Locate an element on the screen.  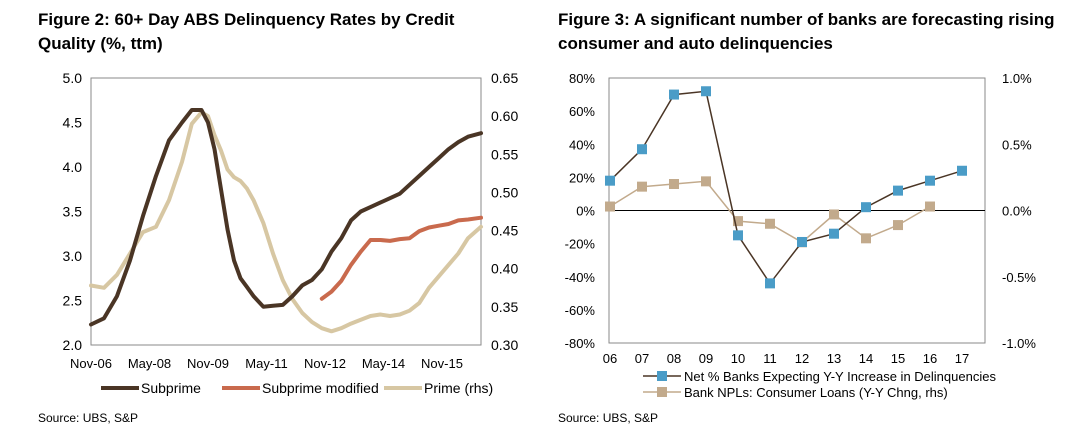
x-axis-tick-label: May-11 is located at coordinates (266, 363).